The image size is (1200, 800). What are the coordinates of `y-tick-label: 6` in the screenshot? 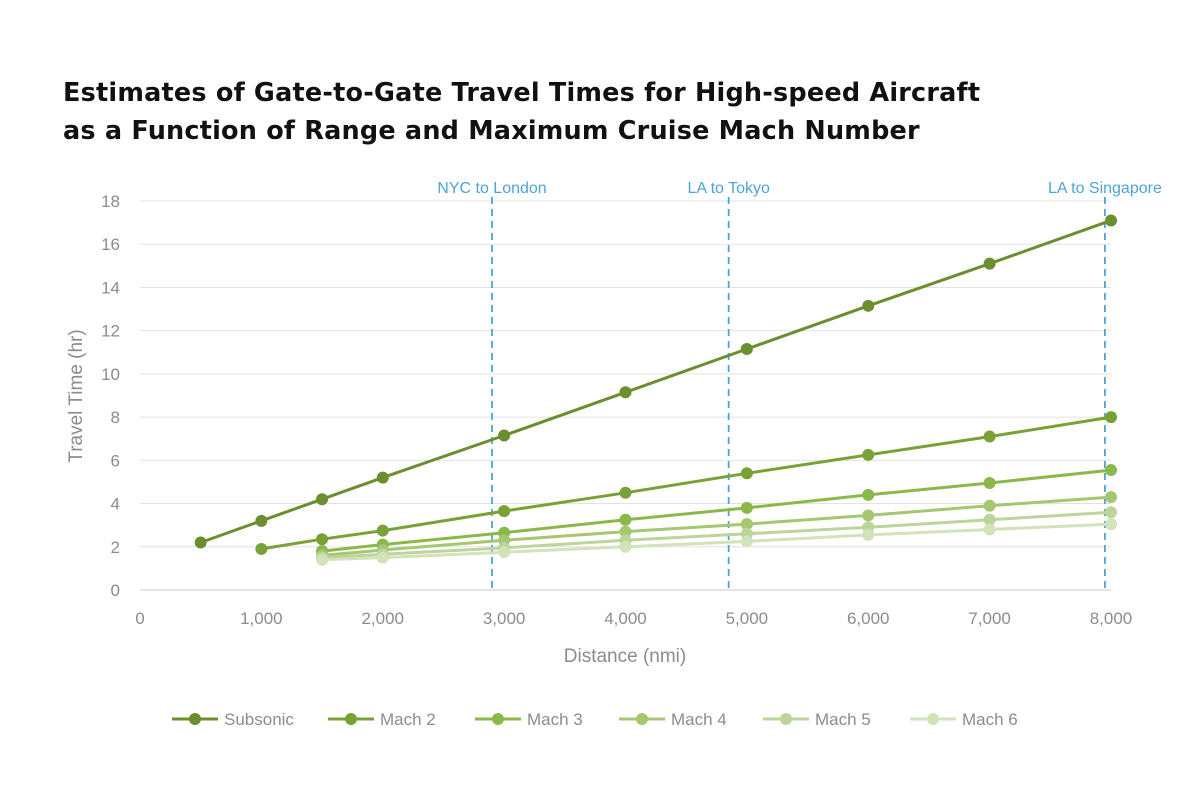 It's located at (115, 460).